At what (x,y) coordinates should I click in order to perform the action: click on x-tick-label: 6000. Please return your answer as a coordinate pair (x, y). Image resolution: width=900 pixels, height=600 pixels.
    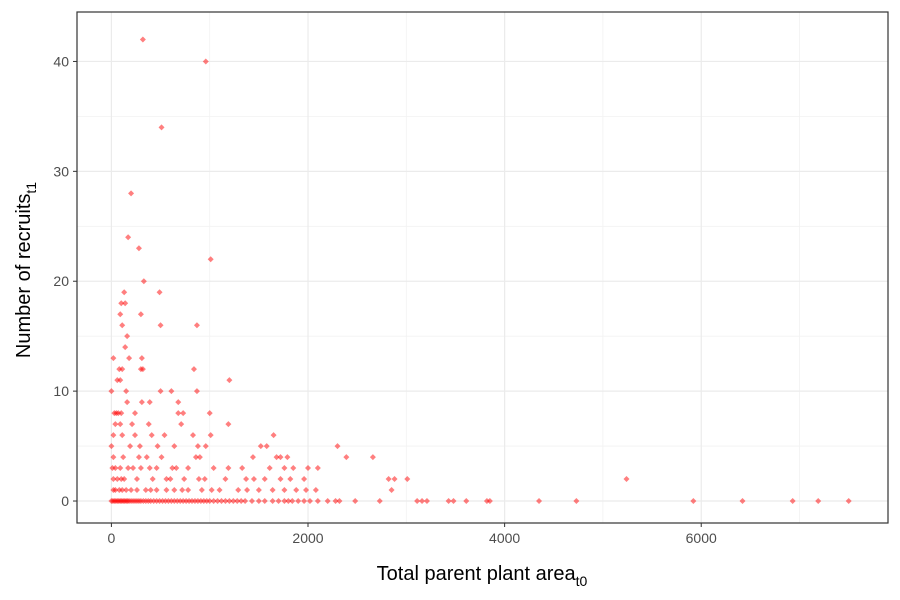
    Looking at the image, I should click on (701, 538).